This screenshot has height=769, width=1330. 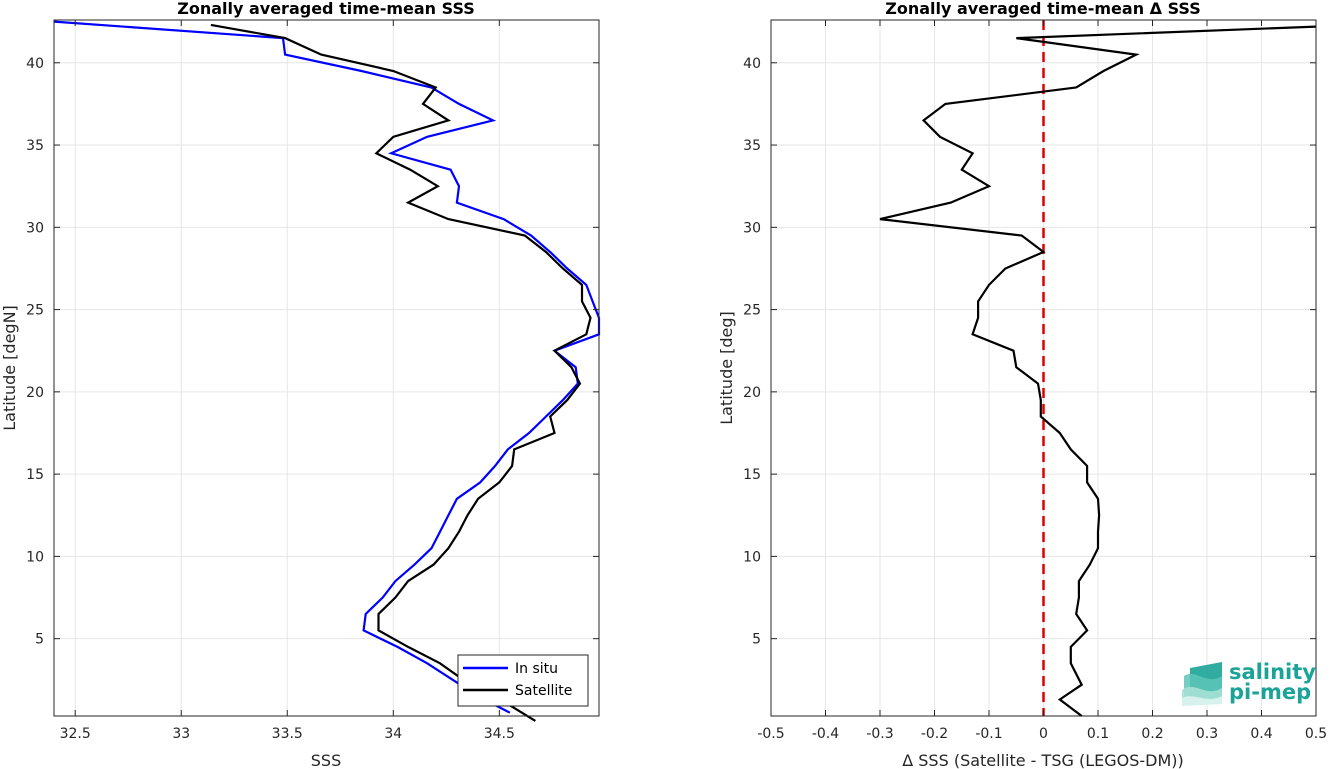 I want to click on sss-y-tick-label: 30, so click(x=35, y=228).